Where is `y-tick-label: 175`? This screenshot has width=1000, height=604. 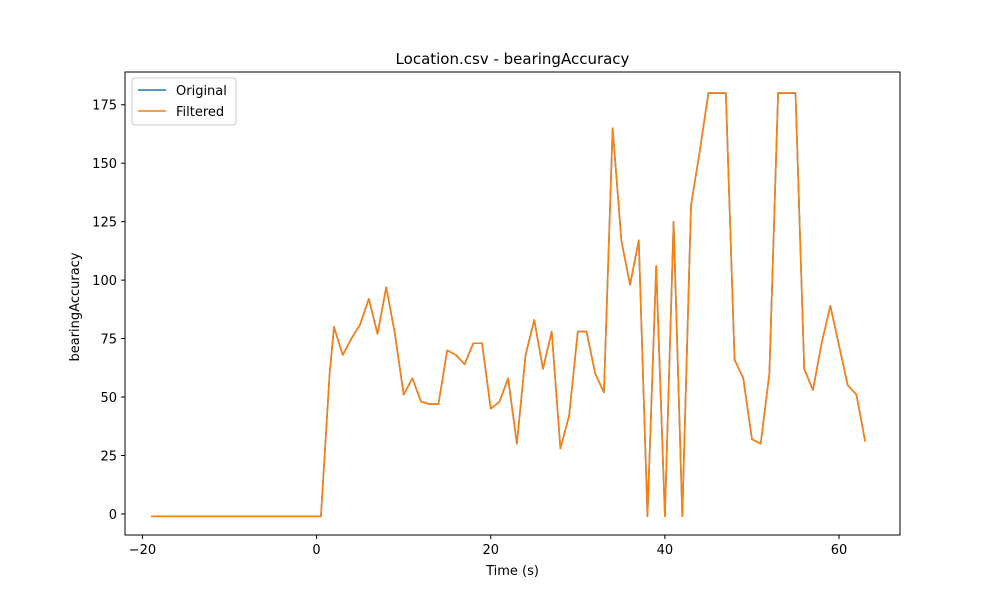
y-tick-label: 175 is located at coordinates (104, 106).